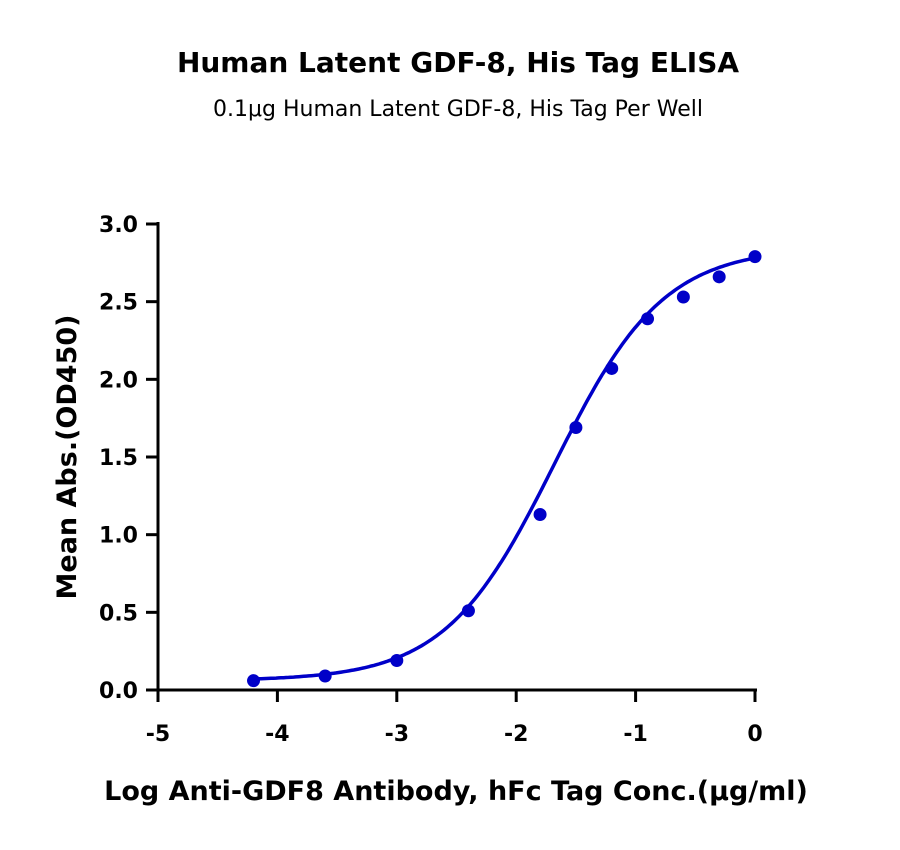 The width and height of the screenshot is (900, 850). I want to click on y-tick-label: 3.0, so click(118, 225).